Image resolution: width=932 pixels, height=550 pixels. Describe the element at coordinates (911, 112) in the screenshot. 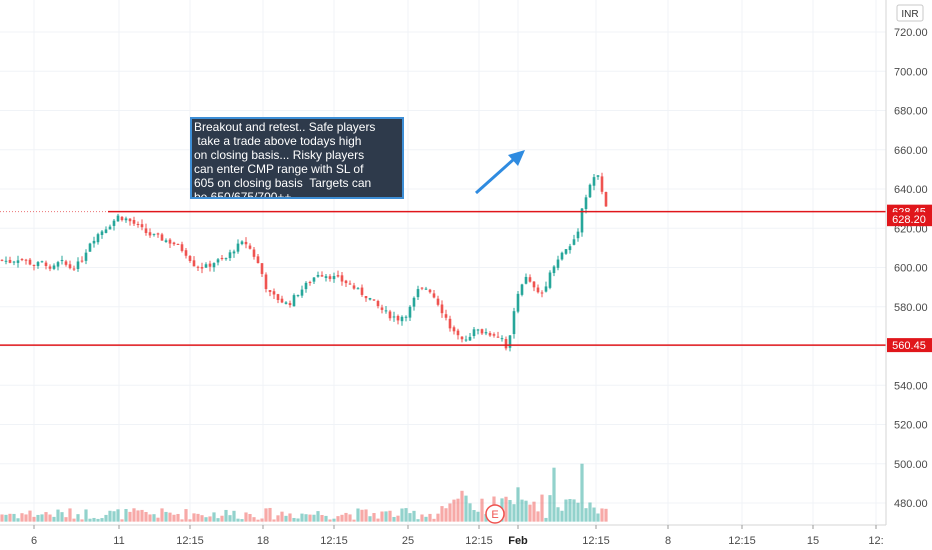

I see `price-tick-label: 680.00` at that location.